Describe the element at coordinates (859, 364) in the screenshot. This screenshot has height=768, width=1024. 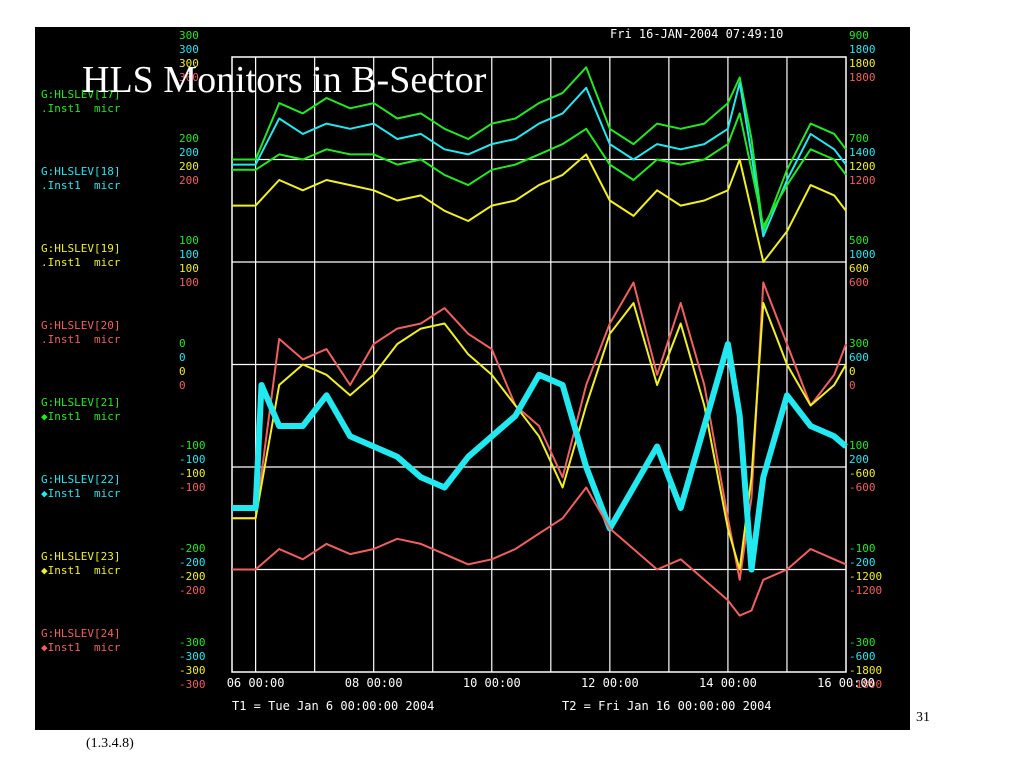
I see `right-scale-group: 300 600 0 0` at that location.